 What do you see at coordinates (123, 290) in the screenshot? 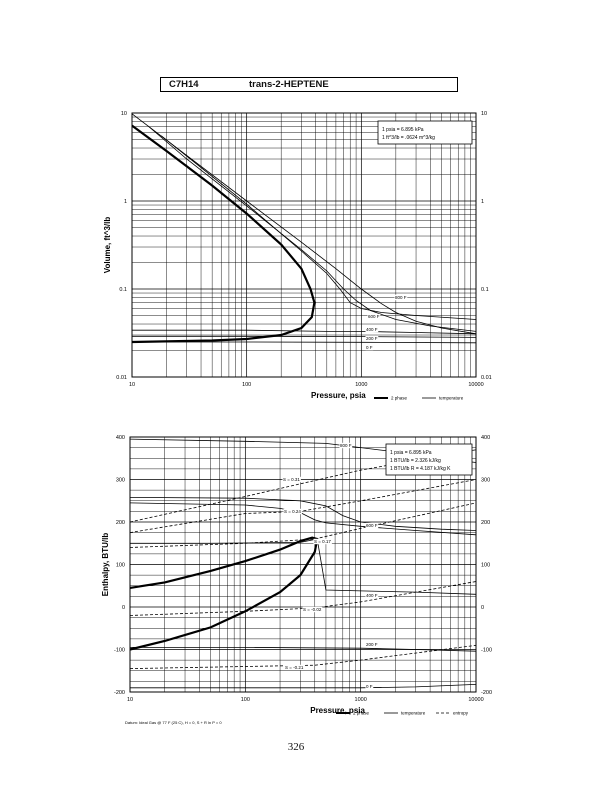
I see `y-tick-label-left: 0.1` at bounding box center [123, 290].